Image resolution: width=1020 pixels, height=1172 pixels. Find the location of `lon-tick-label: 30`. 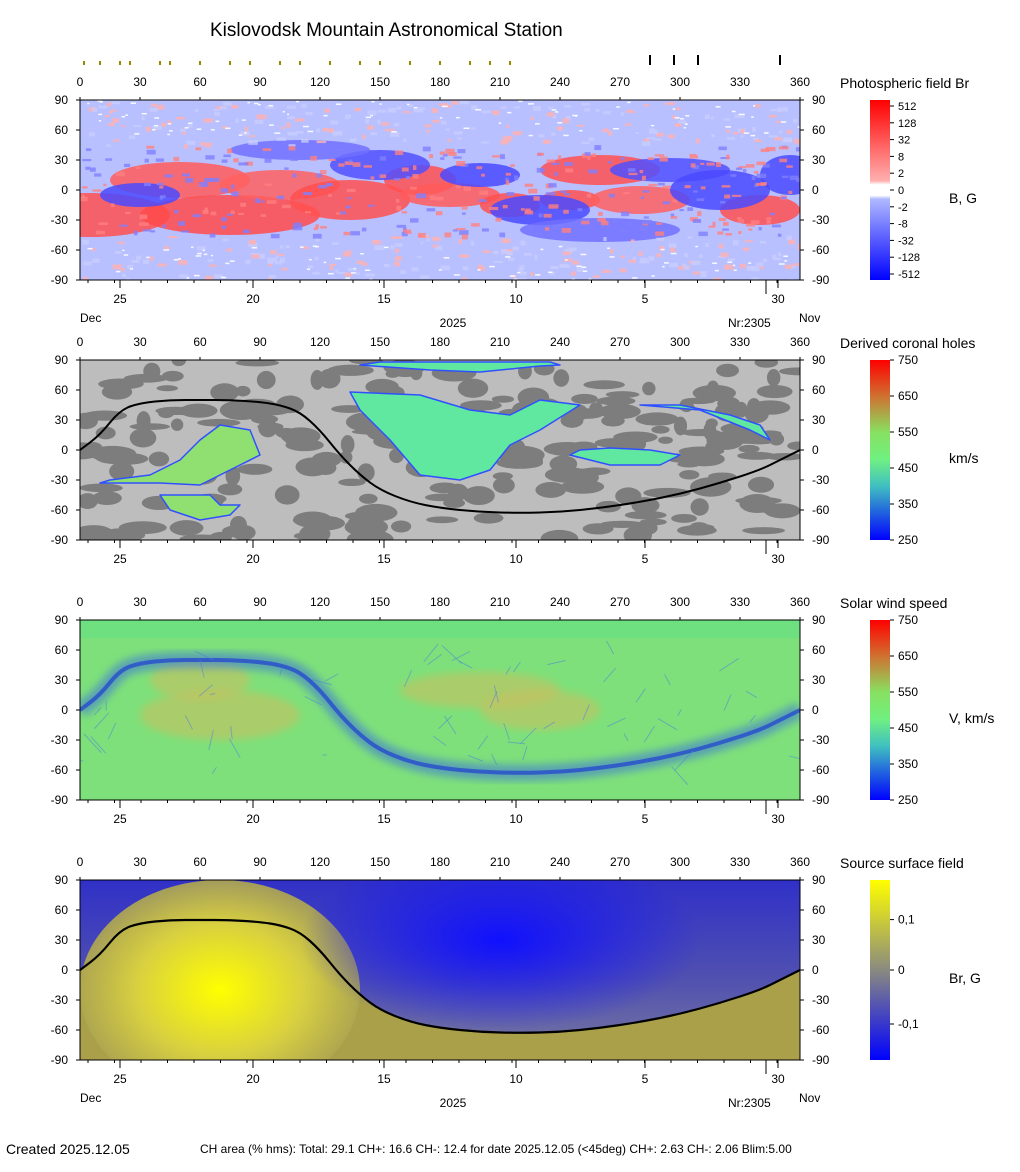

lon-tick-label: 30 is located at coordinates (140, 82).